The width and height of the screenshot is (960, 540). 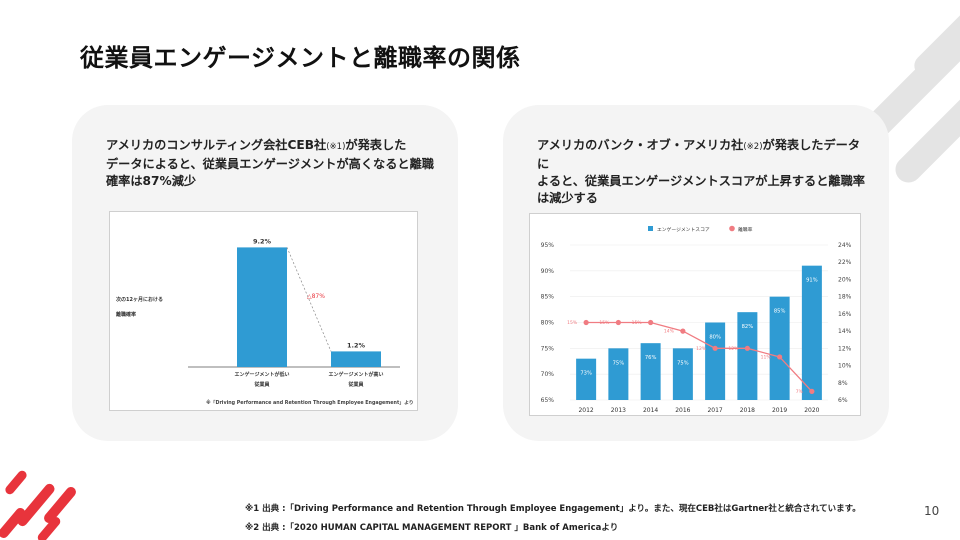 What do you see at coordinates (714, 410) in the screenshot?
I see `boa-x-label: 2017` at bounding box center [714, 410].